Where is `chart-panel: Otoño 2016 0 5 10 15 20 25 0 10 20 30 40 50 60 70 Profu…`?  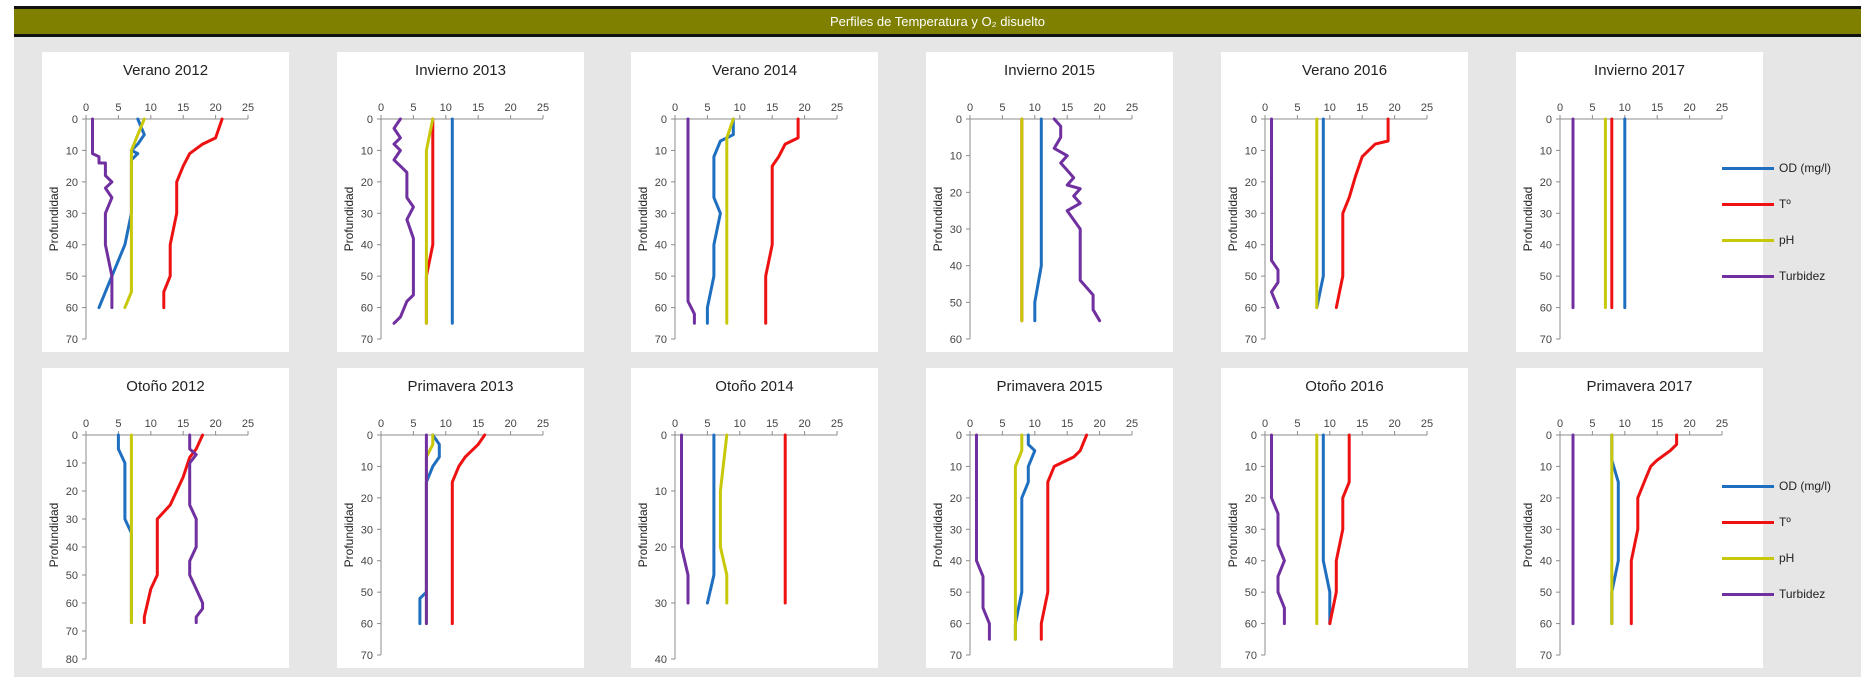 chart-panel: Otoño 2016 0 5 10 15 20 25 0 10 20 30 40 50 60 70 Profu… is located at coordinates (1344, 518).